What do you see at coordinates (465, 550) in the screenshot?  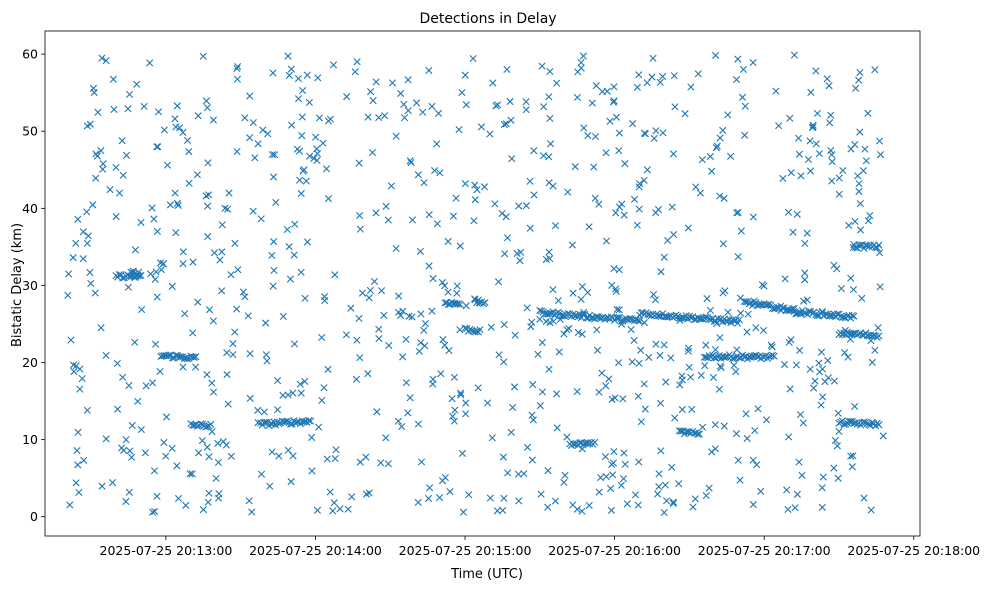 I see `x-tick-label: 2025-07-25 20:15:00` at bounding box center [465, 550].